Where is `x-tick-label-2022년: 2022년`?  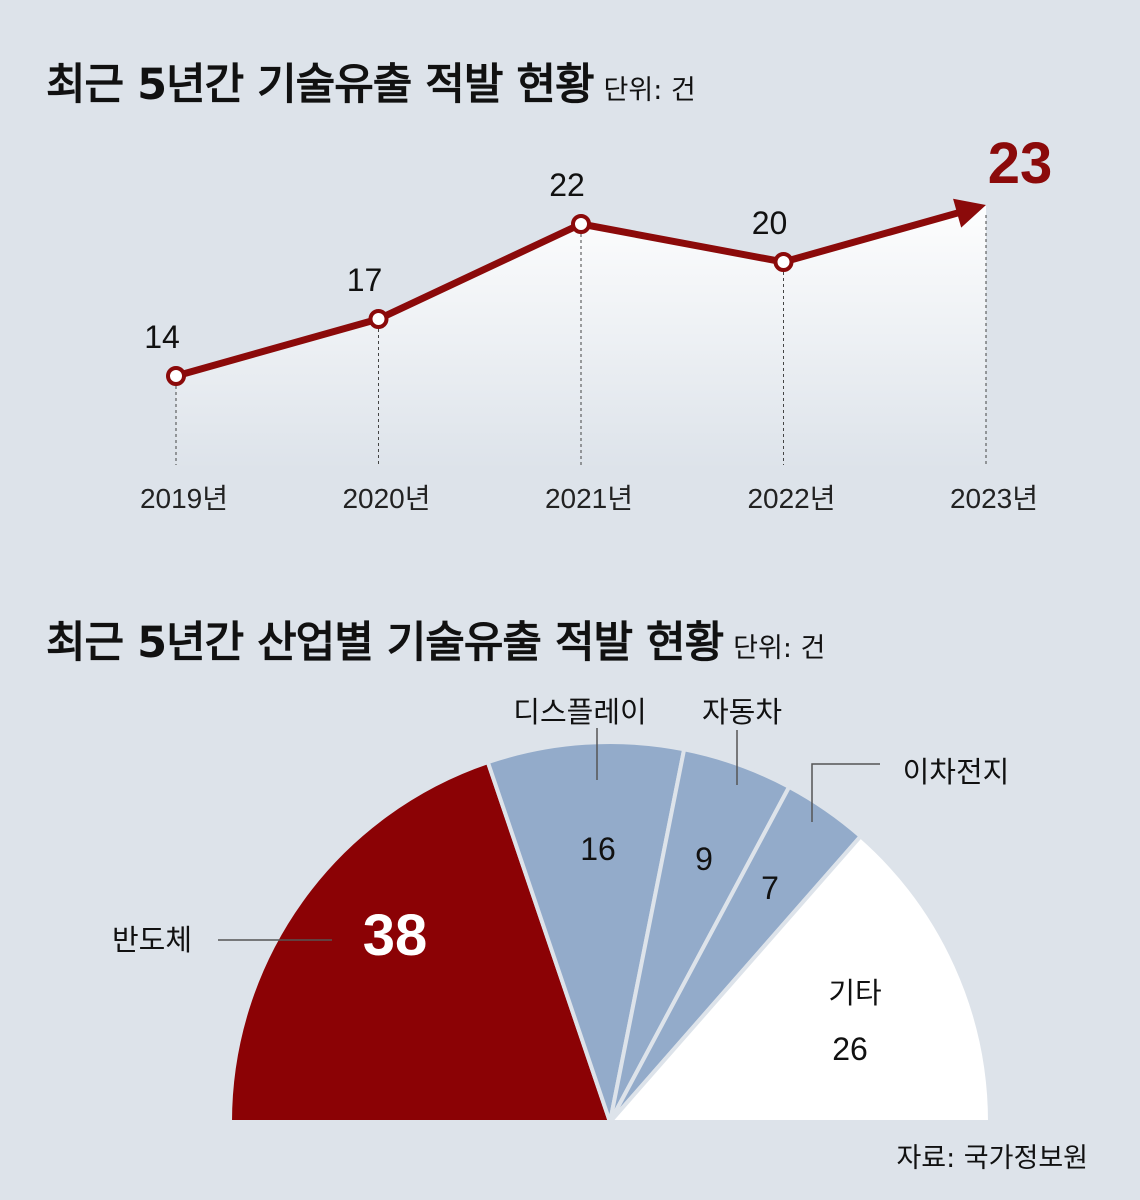 x-tick-label-2022년: 2022년 is located at coordinates (791, 498).